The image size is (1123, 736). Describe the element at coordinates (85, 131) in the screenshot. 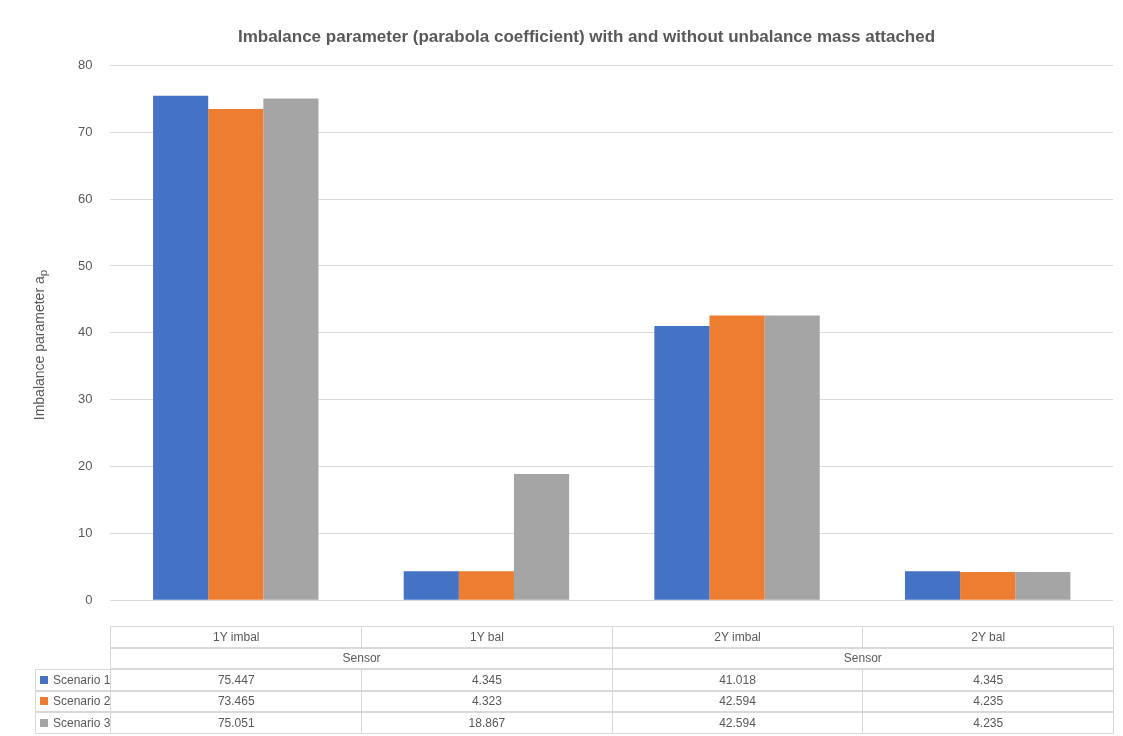

I see `y-tick-label: 70` at that location.